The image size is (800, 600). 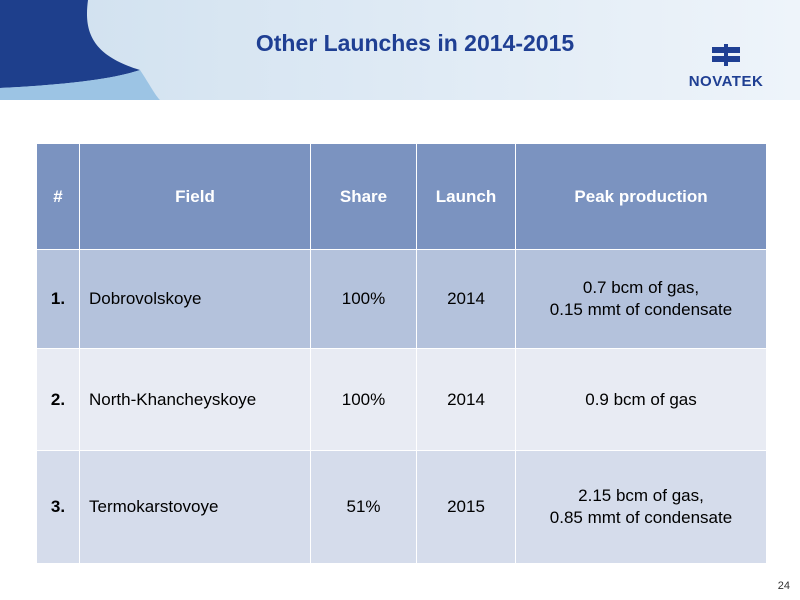 I want to click on table-cell: 2.15 bcm of gas, 0.85 mmt of condensate, so click(x=641, y=507).